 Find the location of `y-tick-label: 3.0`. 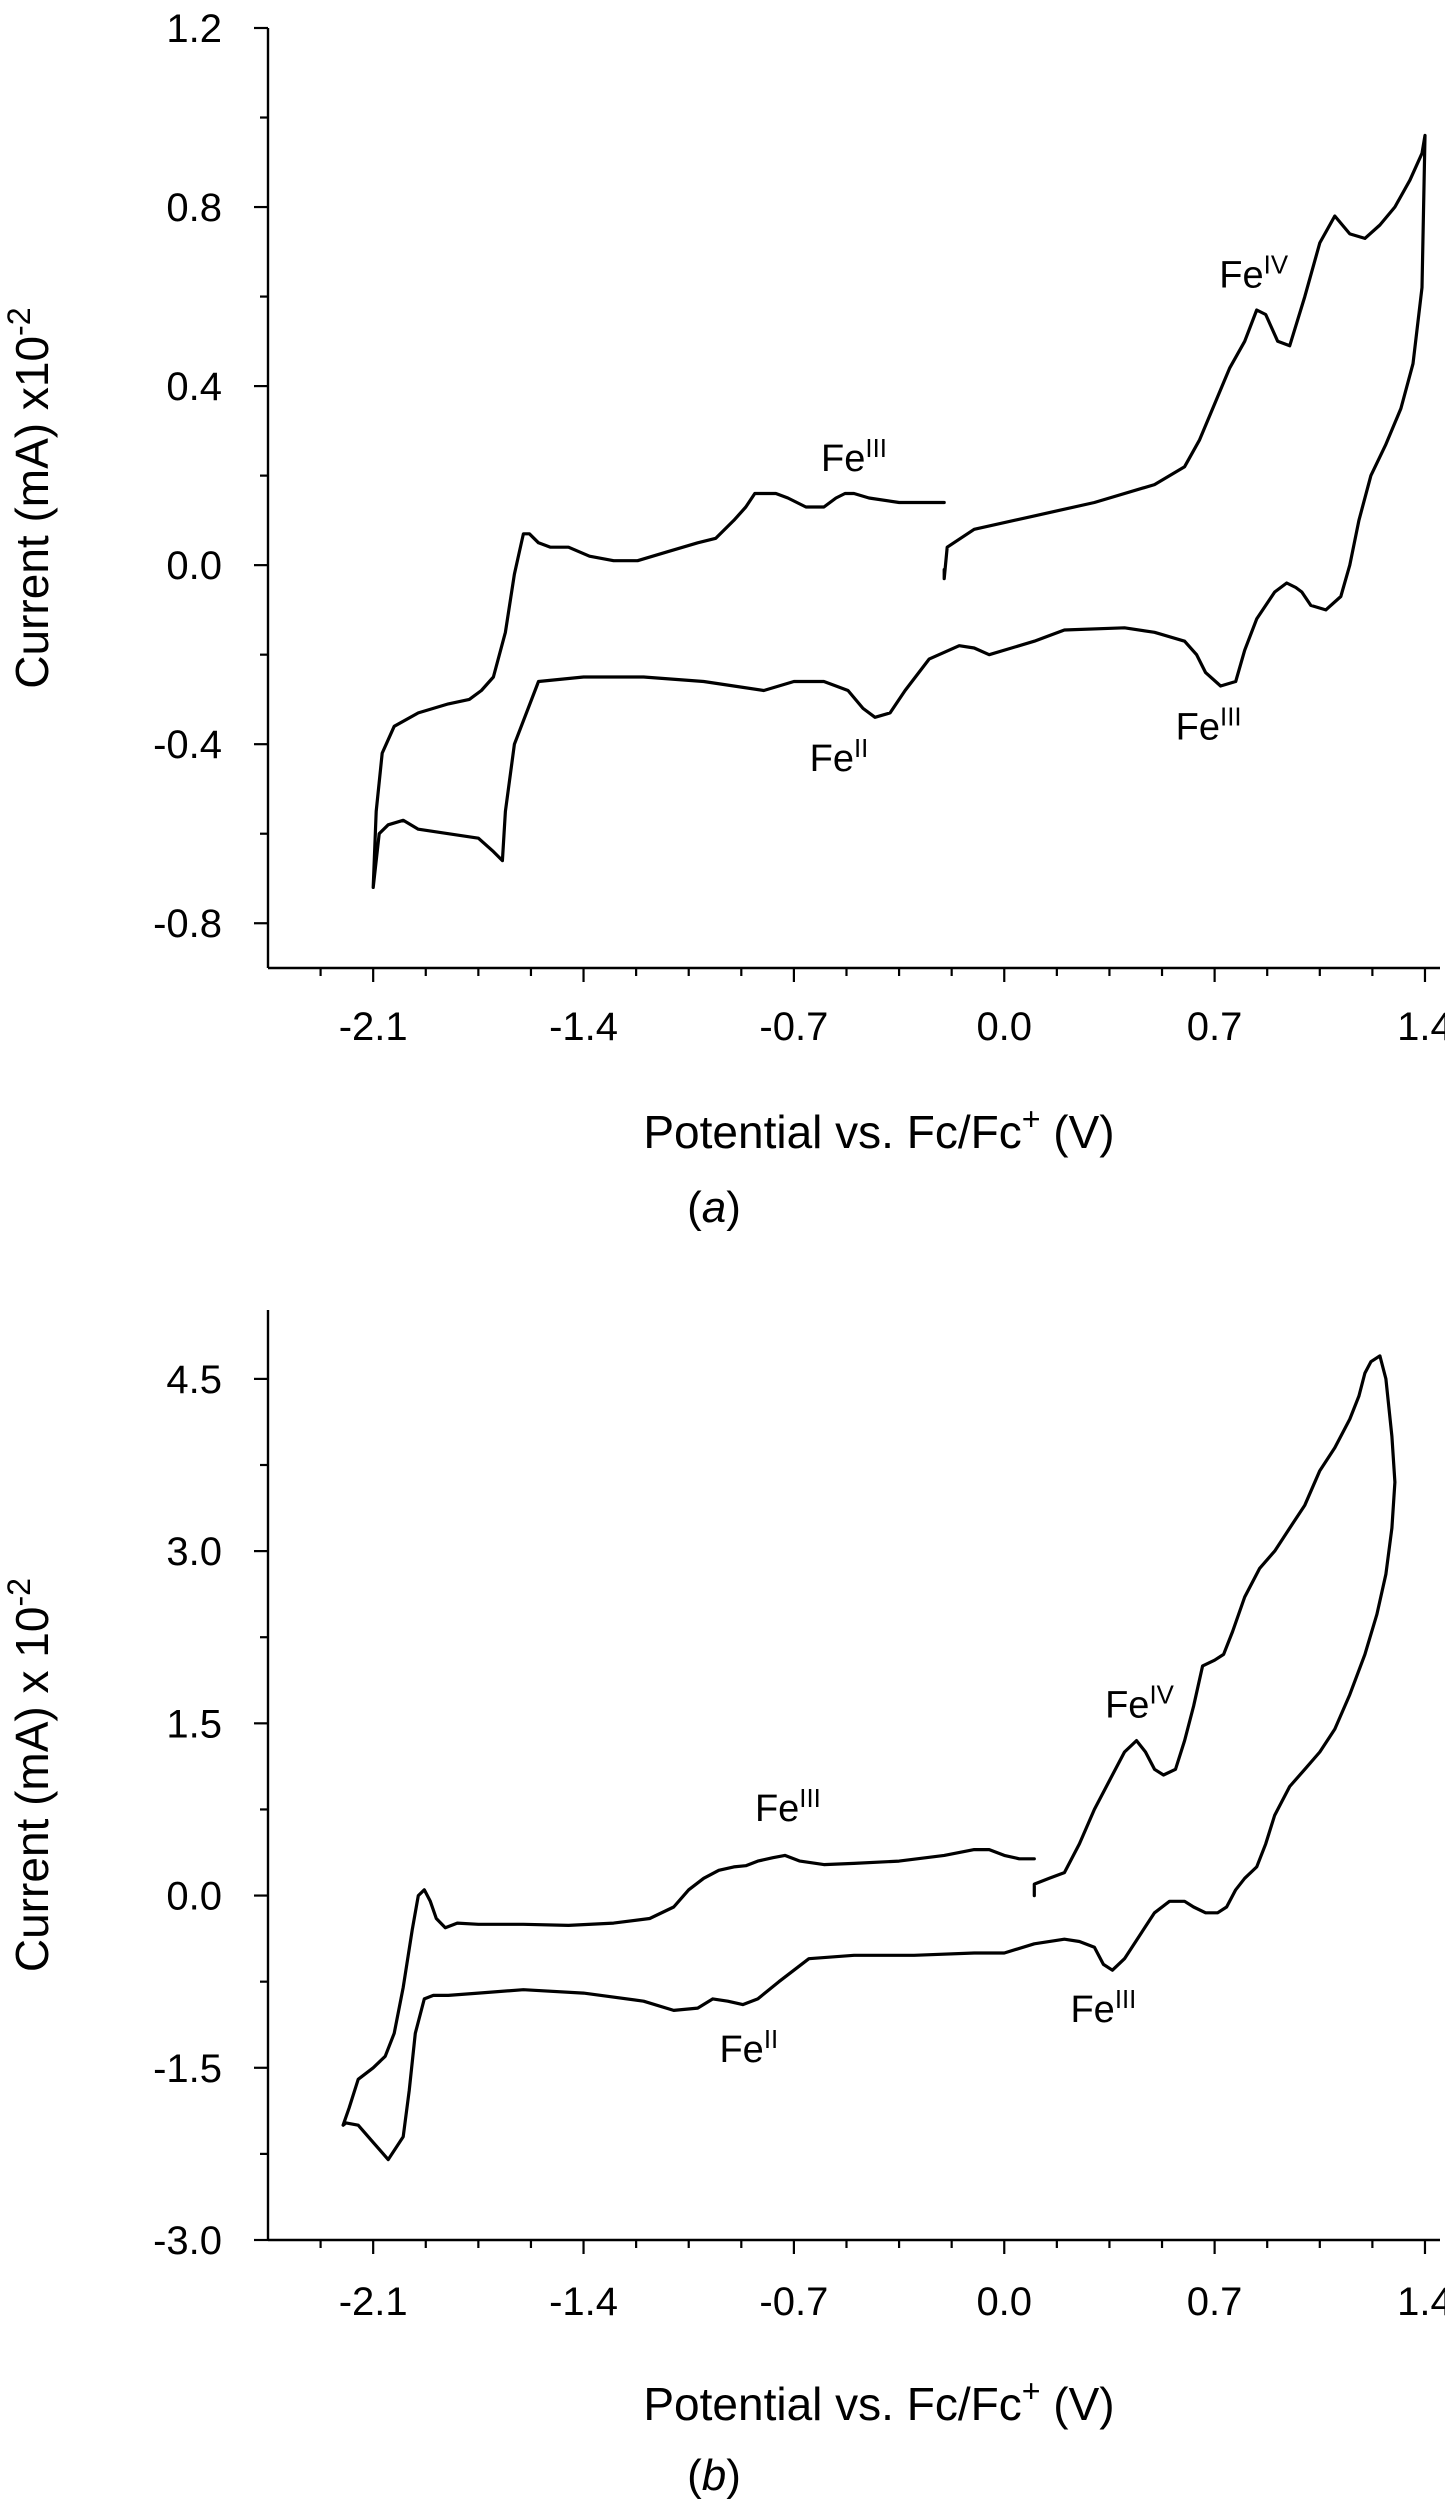

y-tick-label: 3.0 is located at coordinates (194, 1552).